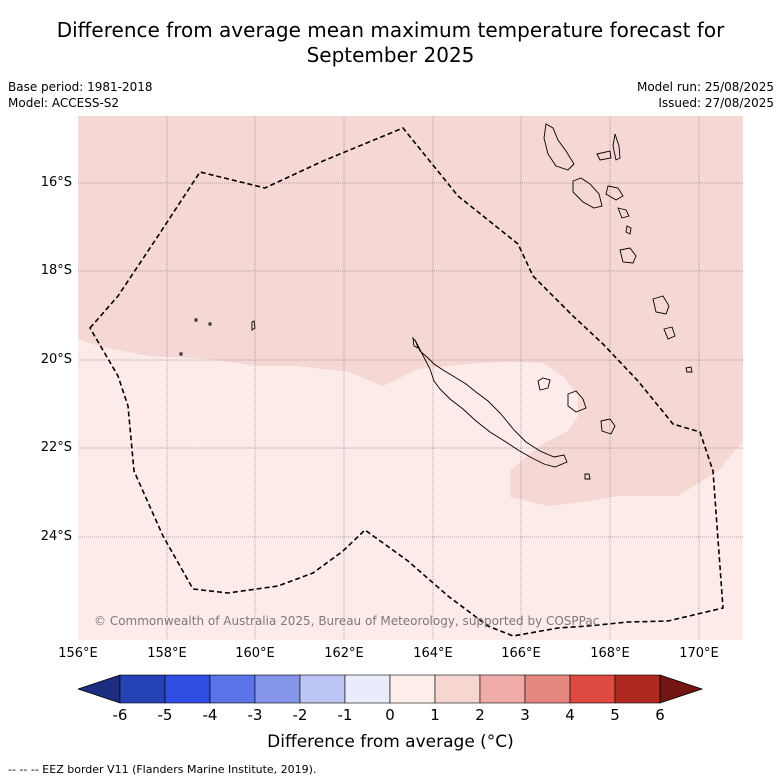  I want to click on lat-label: 22°S, so click(56, 447).